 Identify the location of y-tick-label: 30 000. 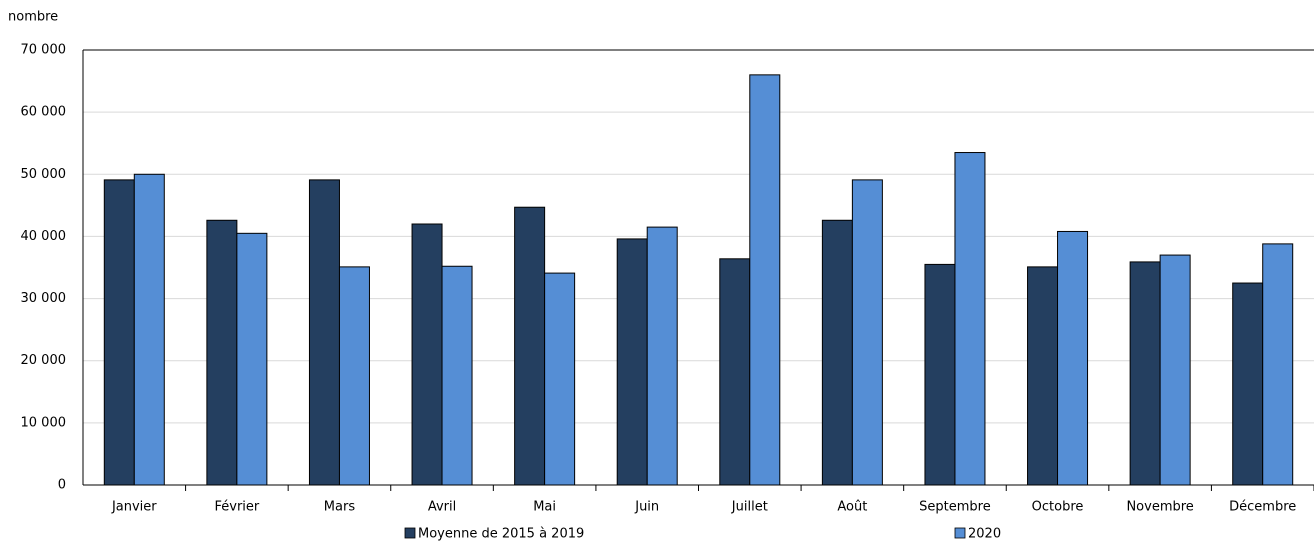
(44, 298).